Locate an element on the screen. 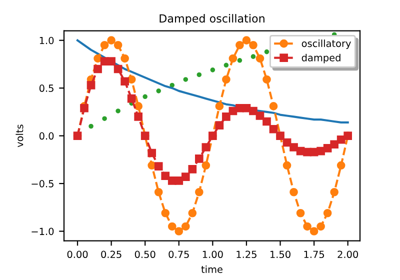 This screenshot has height=280, width=400. x-tick-label: 1.50 is located at coordinates (280, 254).